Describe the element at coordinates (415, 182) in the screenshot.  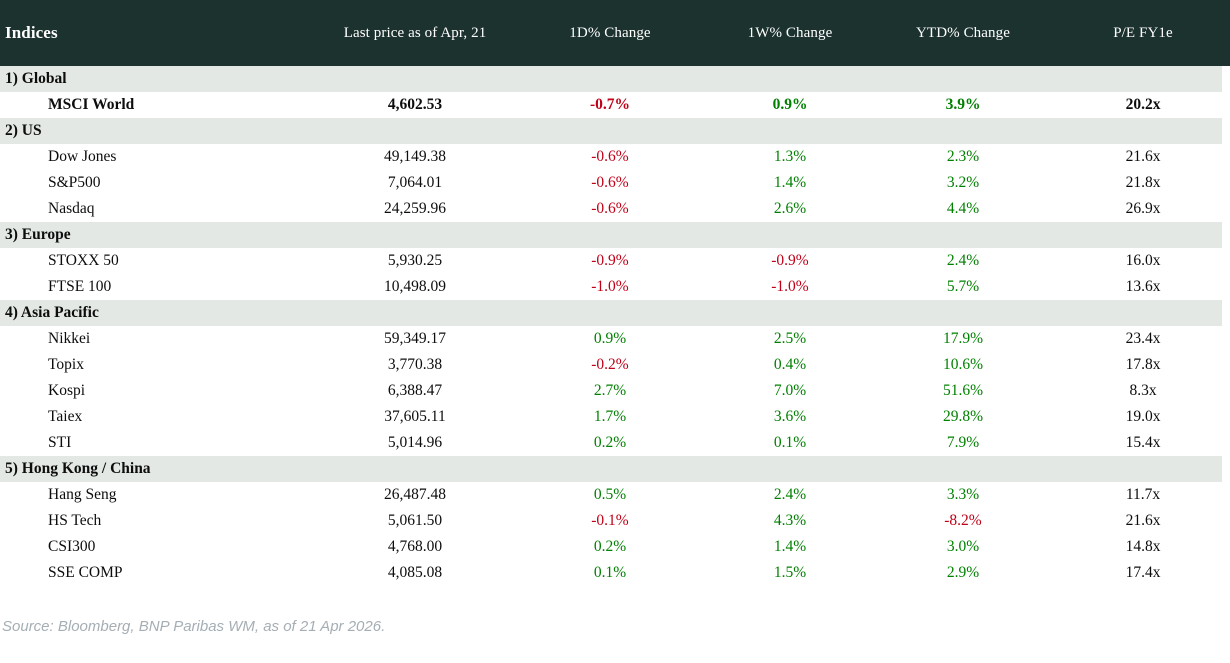
I see `last-price: 7,064.01` at that location.